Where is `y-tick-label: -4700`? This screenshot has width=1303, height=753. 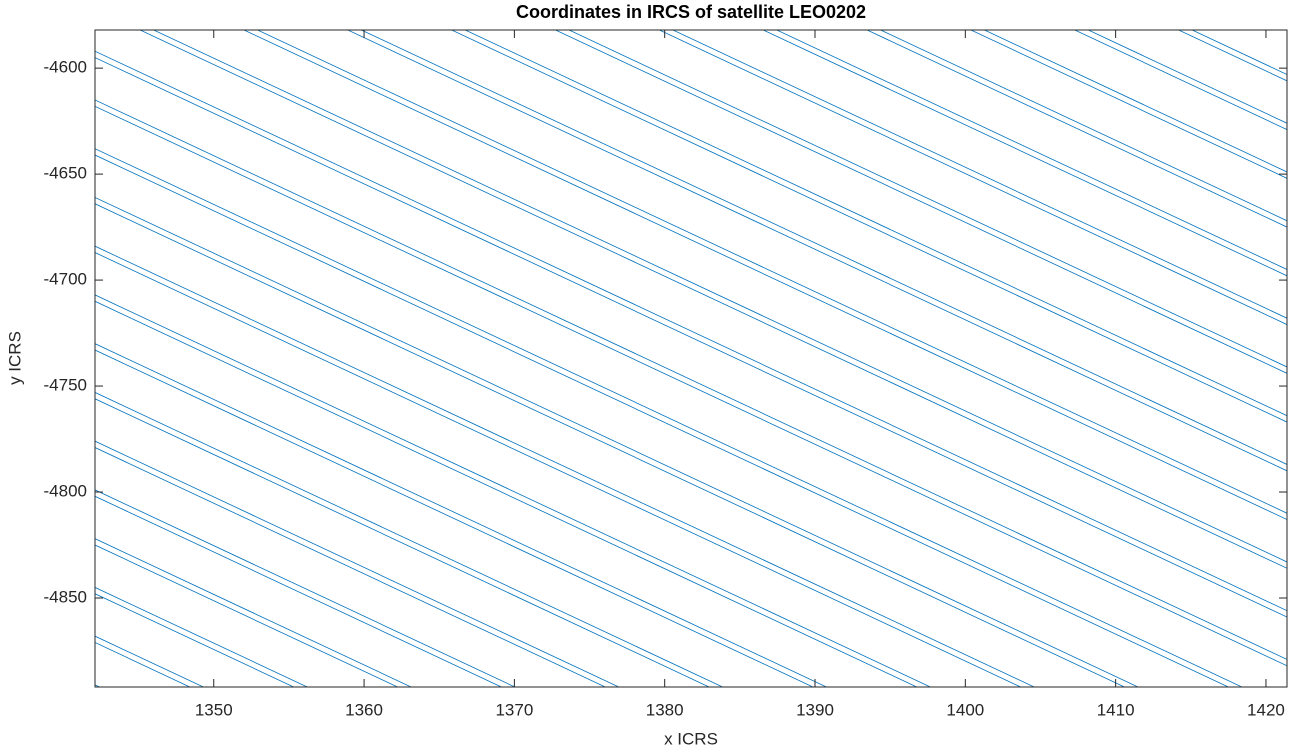
y-tick-label: -4700 is located at coordinates (65, 279).